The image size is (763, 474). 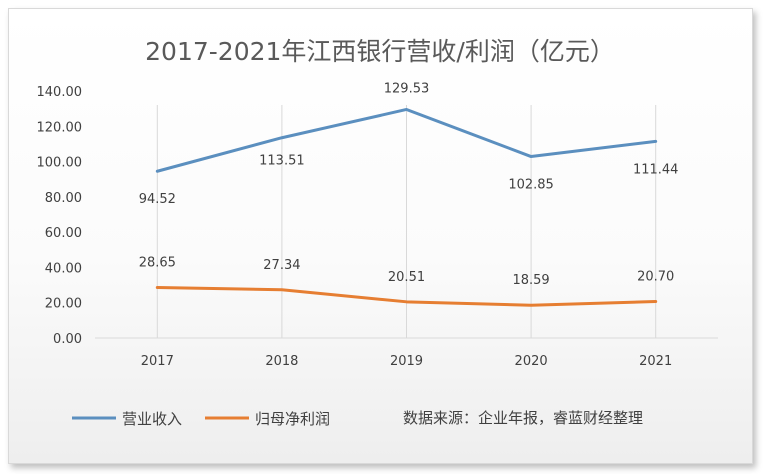 What do you see at coordinates (157, 262) in the screenshot?
I see `data-label-1-0: 28.65` at bounding box center [157, 262].